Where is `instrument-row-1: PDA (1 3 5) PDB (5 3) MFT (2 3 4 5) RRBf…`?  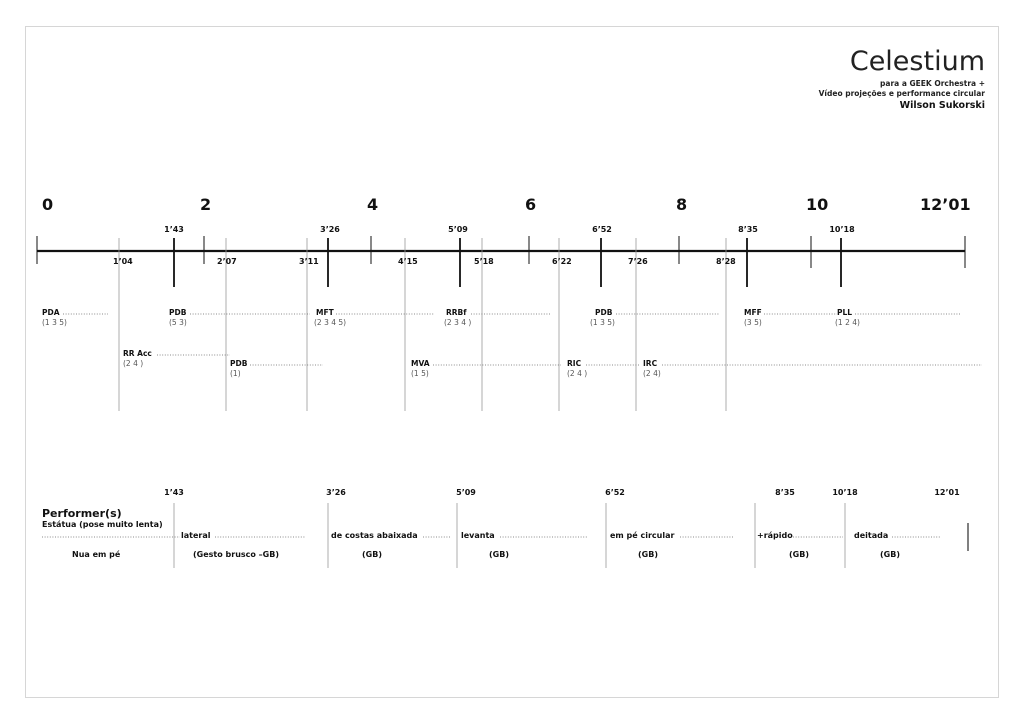 instrument-row-1: PDA (1 3 5) PDB (5 3) MFT (2 3 4 5) RRBf… is located at coordinates (501, 317).